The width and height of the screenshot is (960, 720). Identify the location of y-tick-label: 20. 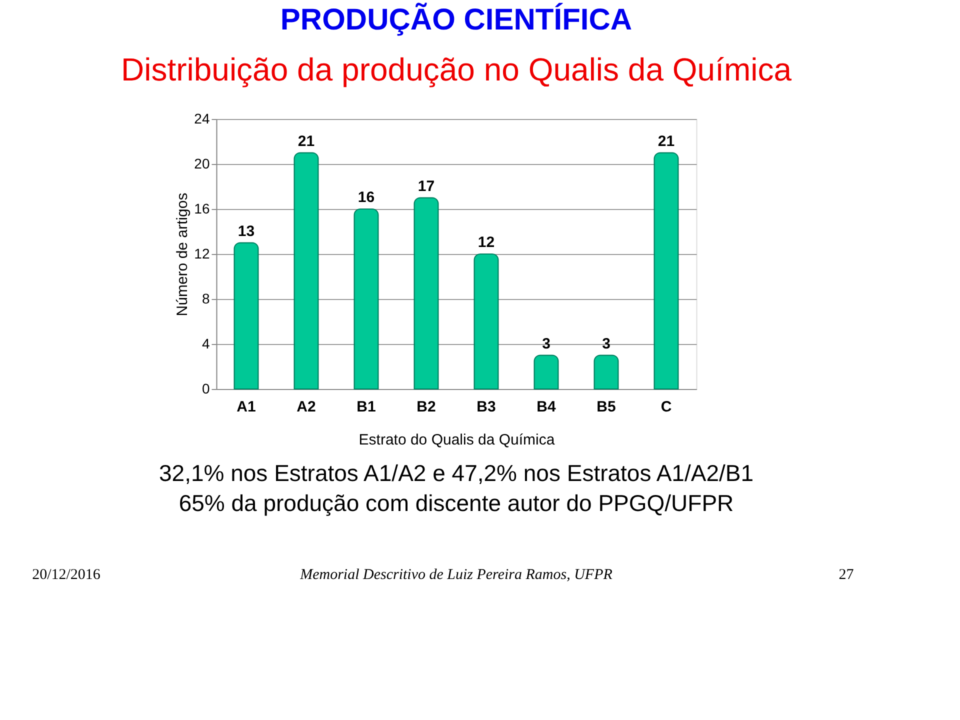
(202, 164).